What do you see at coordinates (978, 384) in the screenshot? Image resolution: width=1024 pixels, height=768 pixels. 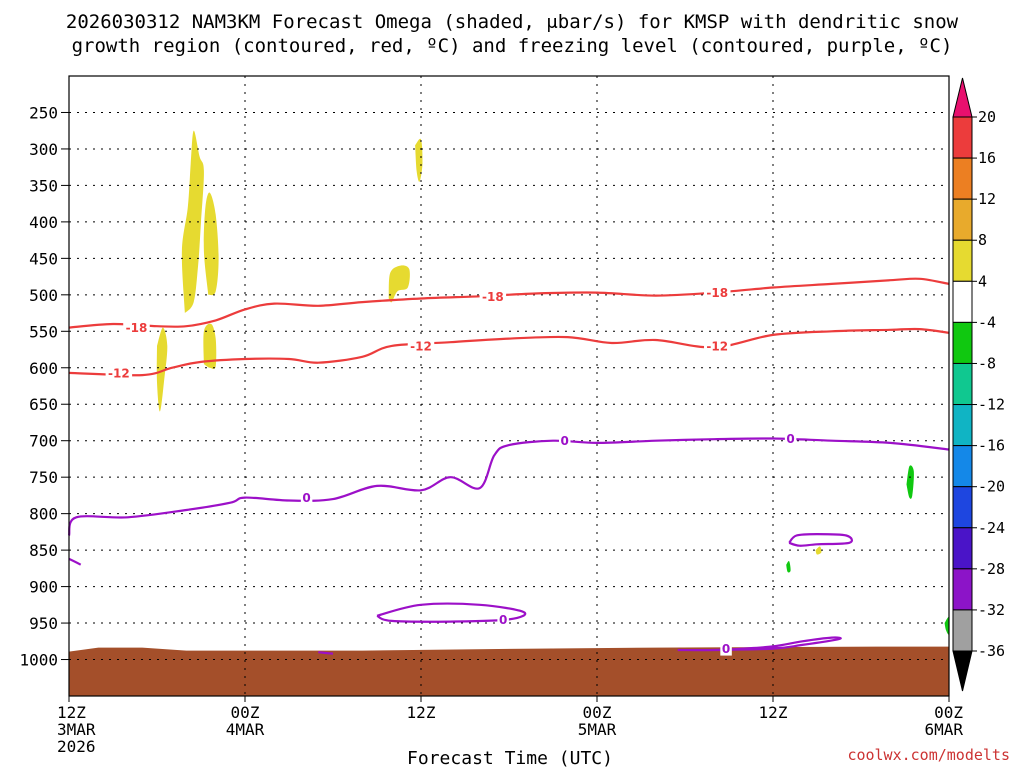 I see `colorbar: 20 16 12 8 4 -4 -8 -12 -16 -20 -24 -28 -32 -36` at bounding box center [978, 384].